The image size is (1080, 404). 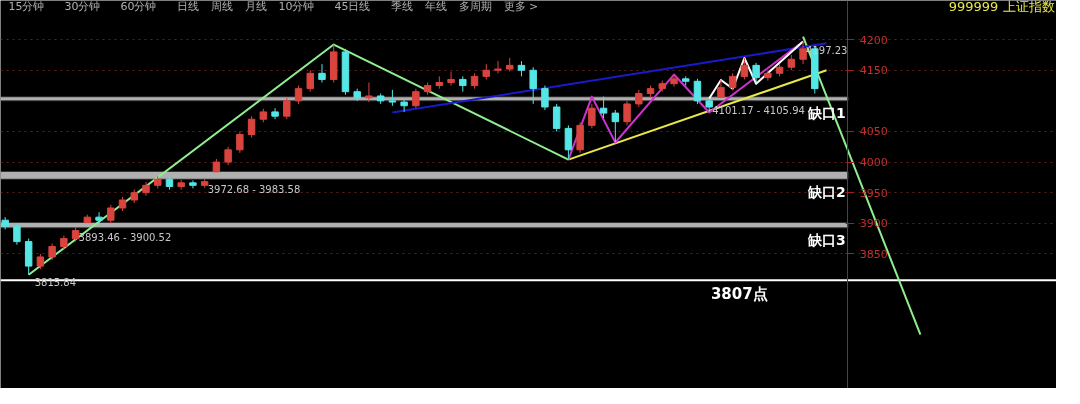 I want to click on y-tick-label: 4000, so click(x=873, y=163).